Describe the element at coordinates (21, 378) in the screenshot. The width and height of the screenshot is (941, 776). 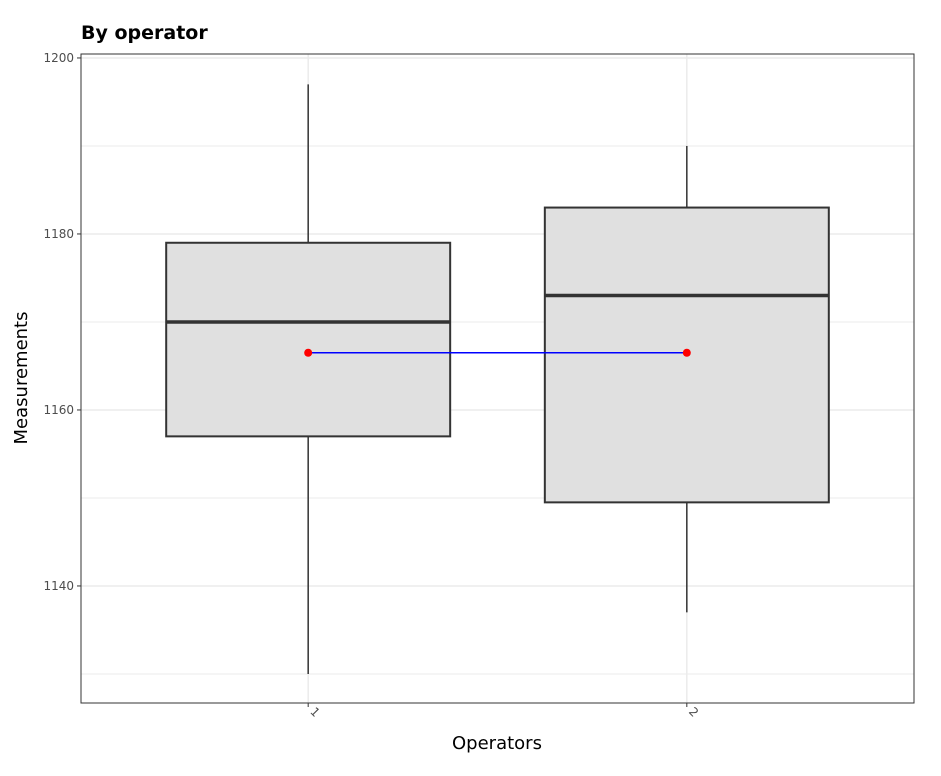
I see `y-axis-label: Measurements` at that location.